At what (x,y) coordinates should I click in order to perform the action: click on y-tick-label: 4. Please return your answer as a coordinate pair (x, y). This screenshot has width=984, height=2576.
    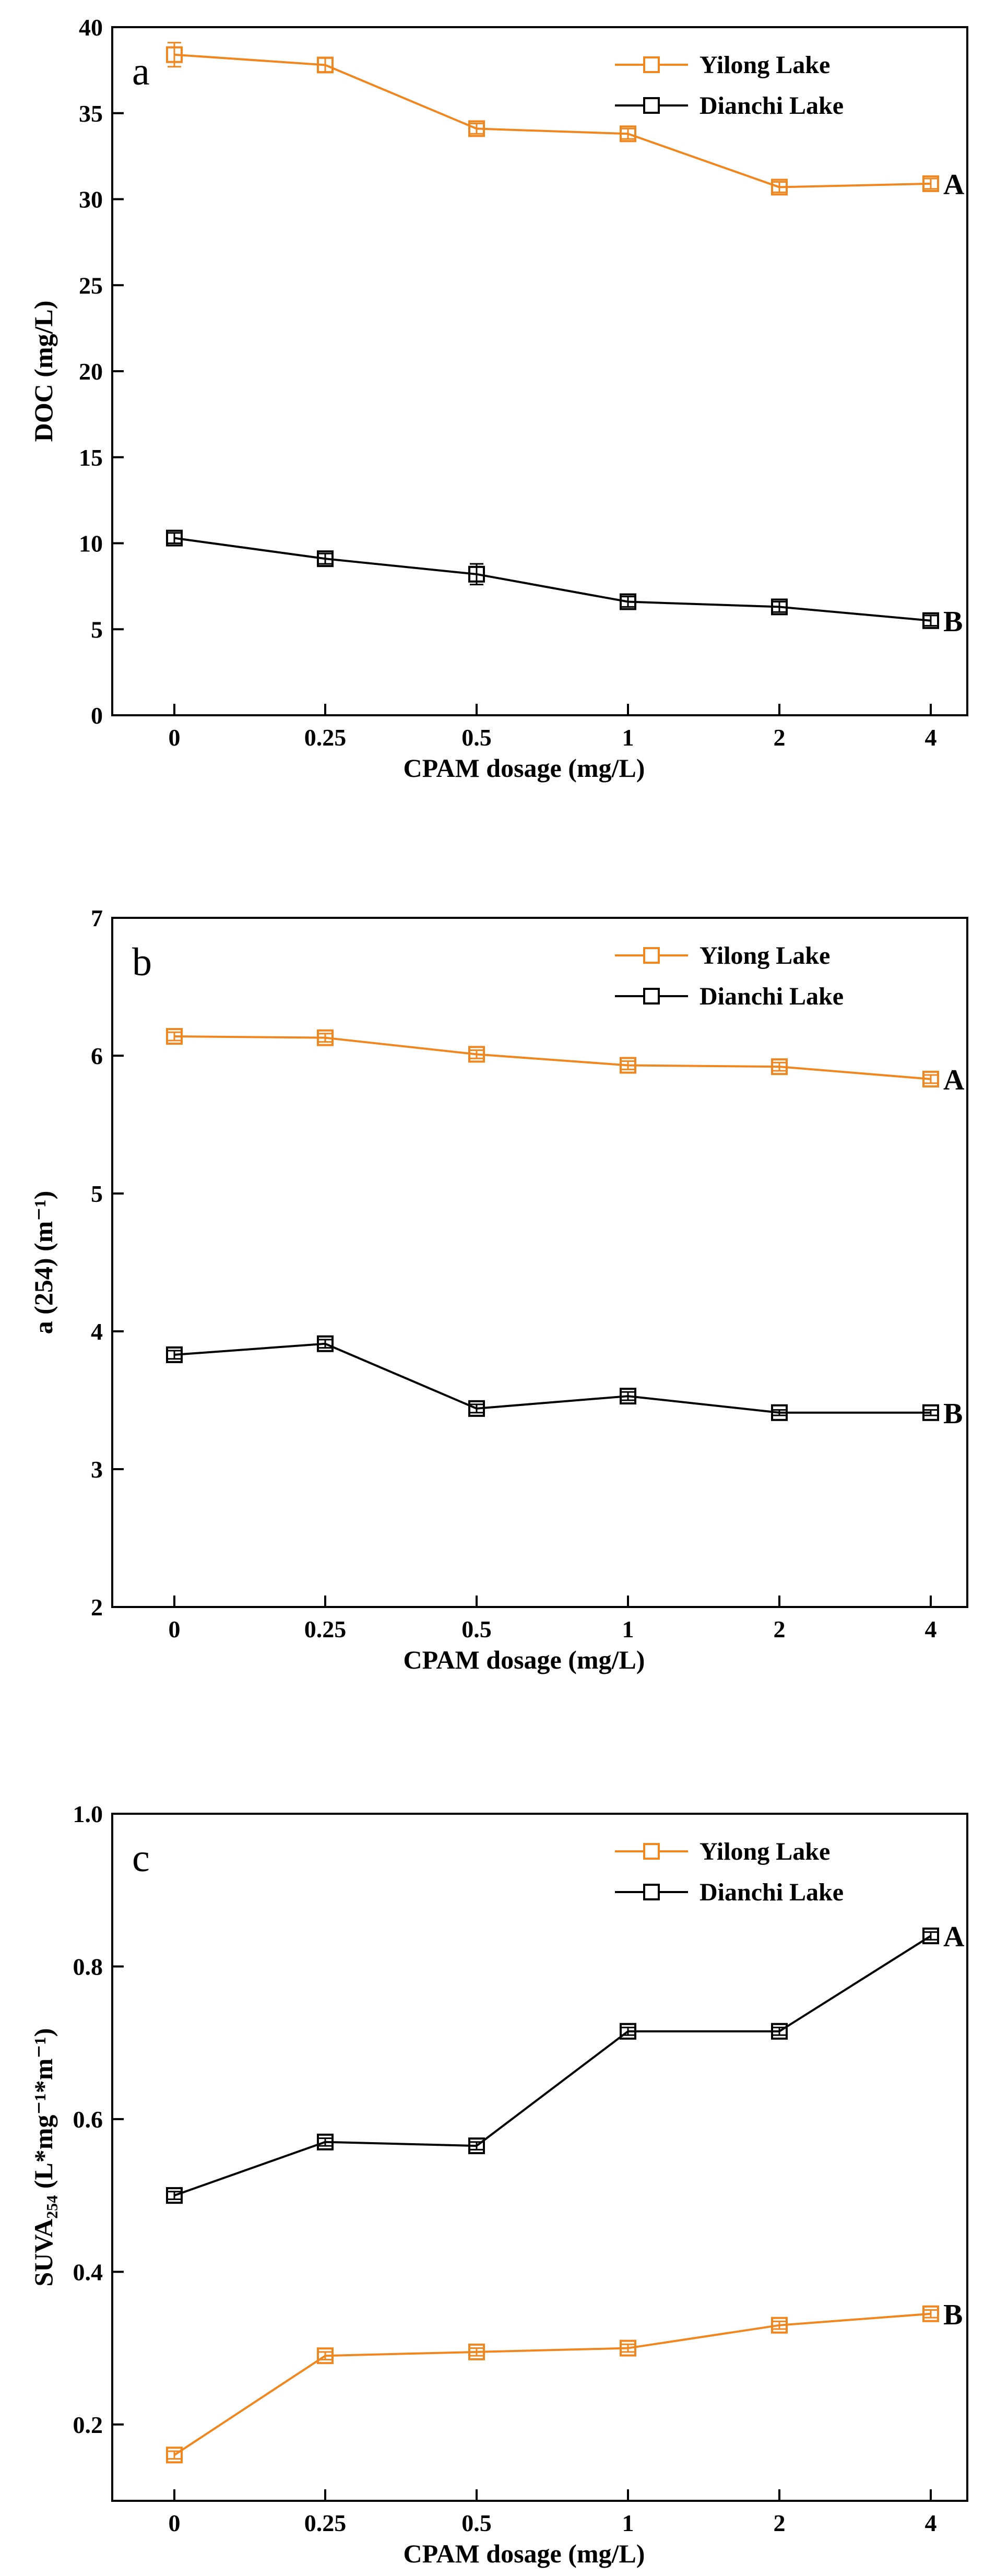
    Looking at the image, I should click on (97, 1331).